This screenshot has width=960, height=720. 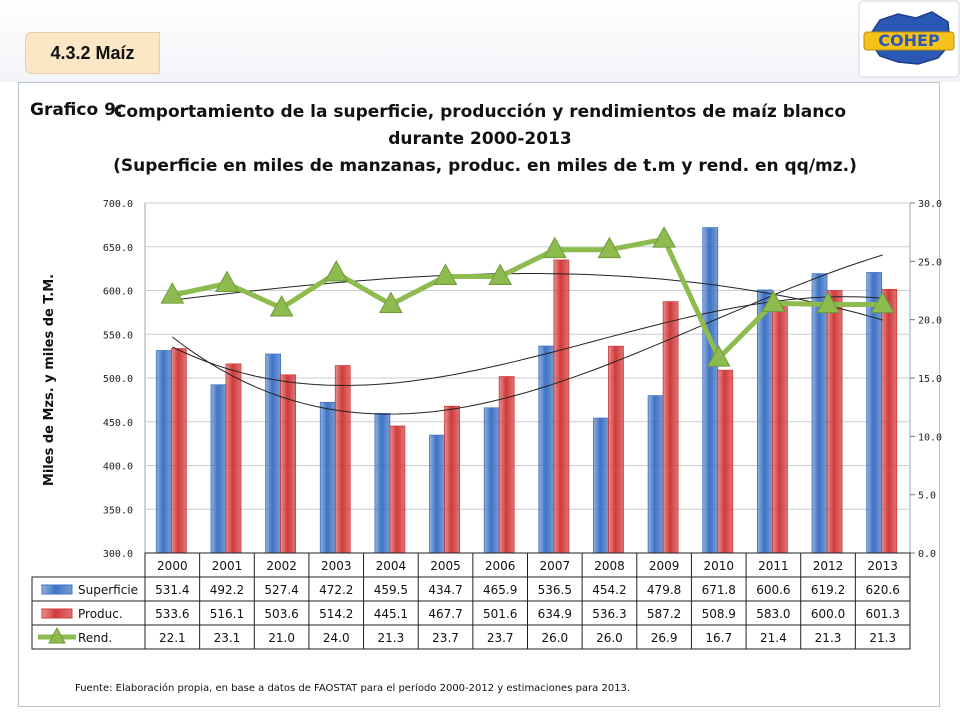 I want to click on y-tick-label: 700.0, so click(x=118, y=204).